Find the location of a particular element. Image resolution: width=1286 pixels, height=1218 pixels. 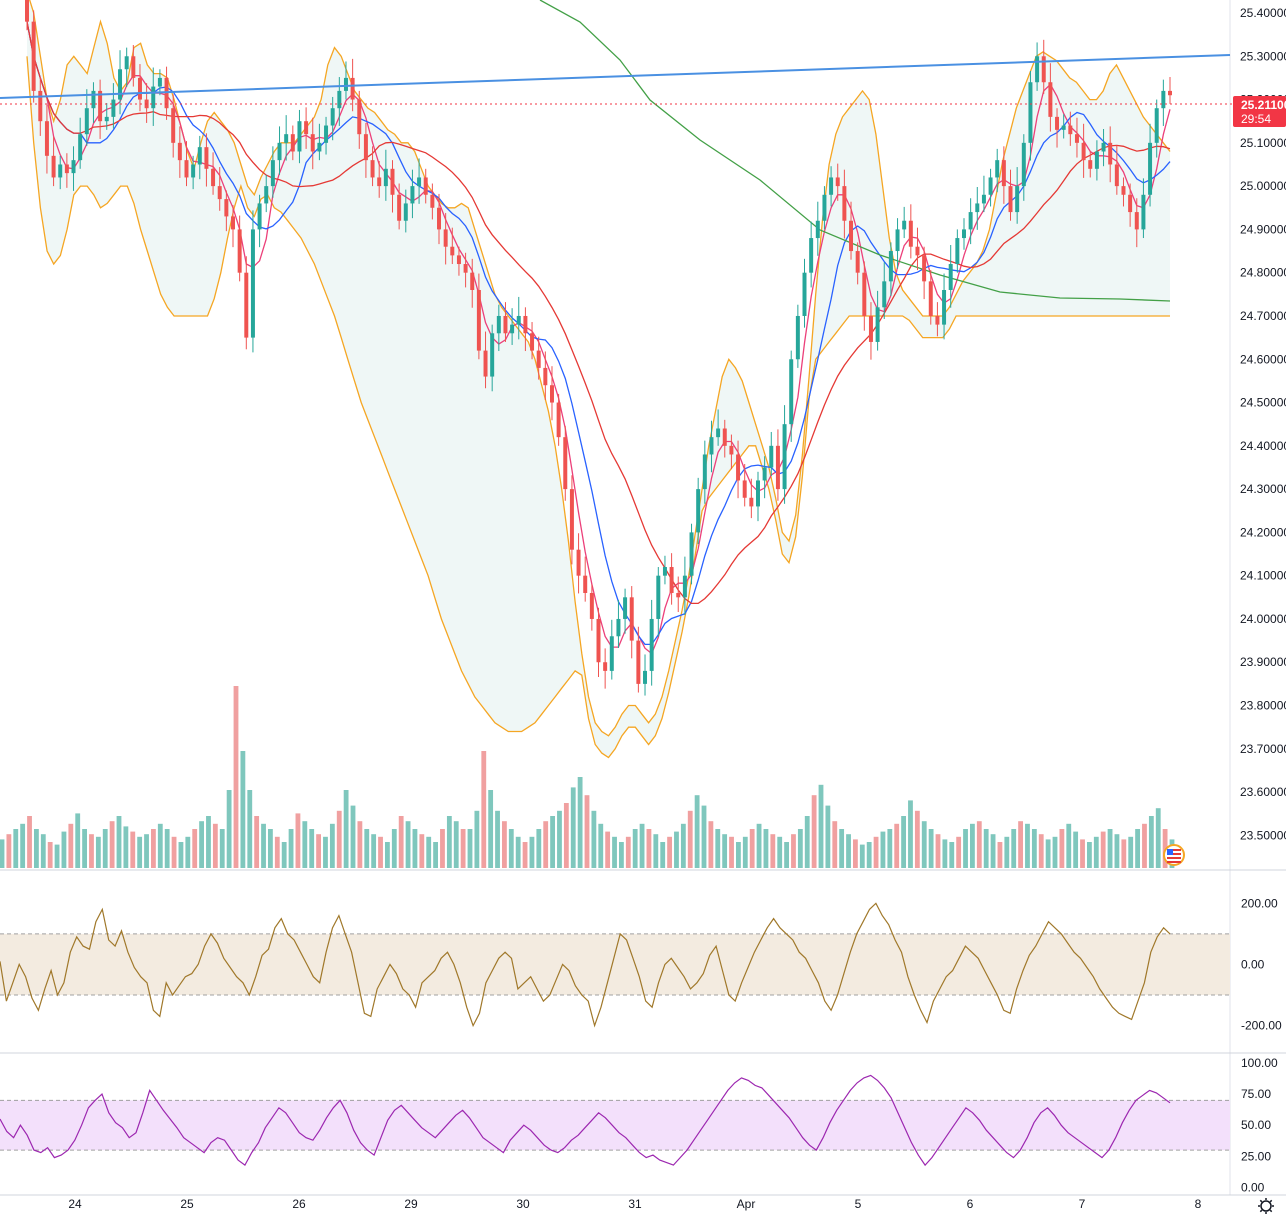

resistance-trend-line is located at coordinates (615, 76).